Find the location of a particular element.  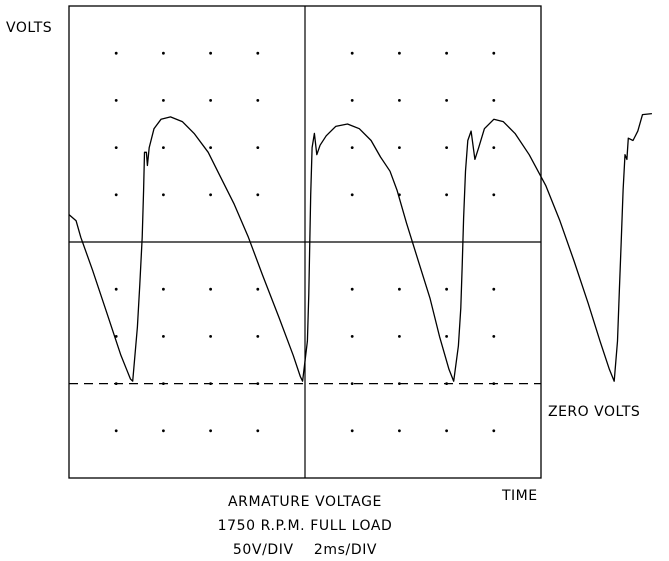

caption-scale: 50V/DIV 2ms/DIV is located at coordinates (305, 550).